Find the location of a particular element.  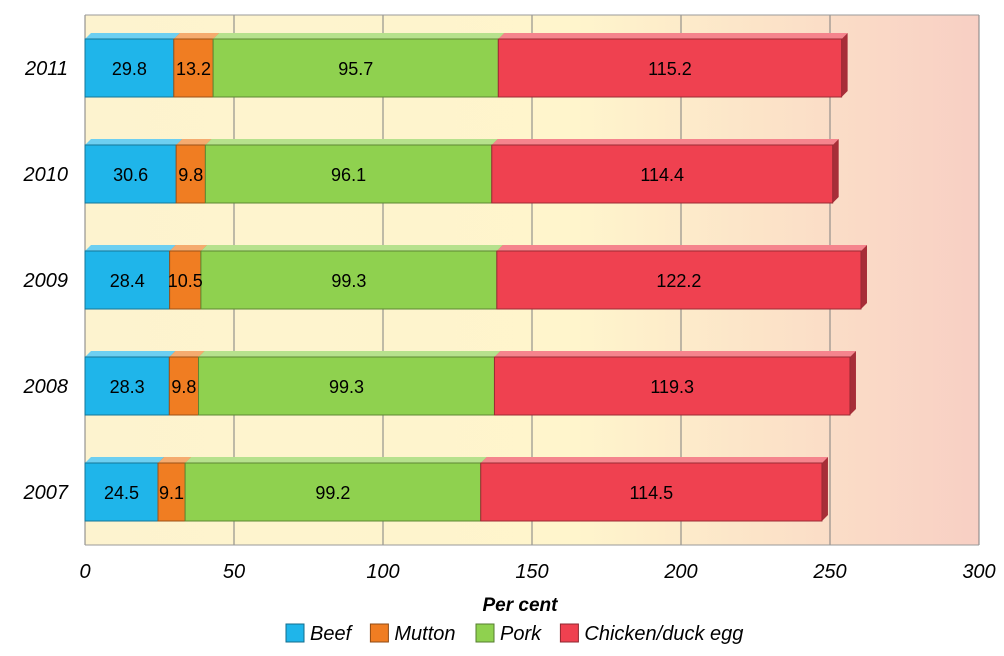

legend-label: Pork is located at coordinates (521, 634).